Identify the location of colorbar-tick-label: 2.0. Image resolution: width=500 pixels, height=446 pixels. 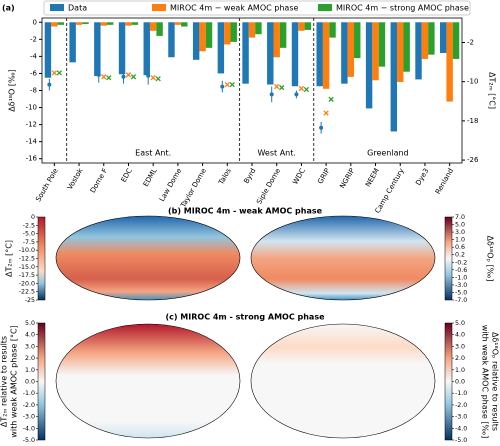
(30, 358).